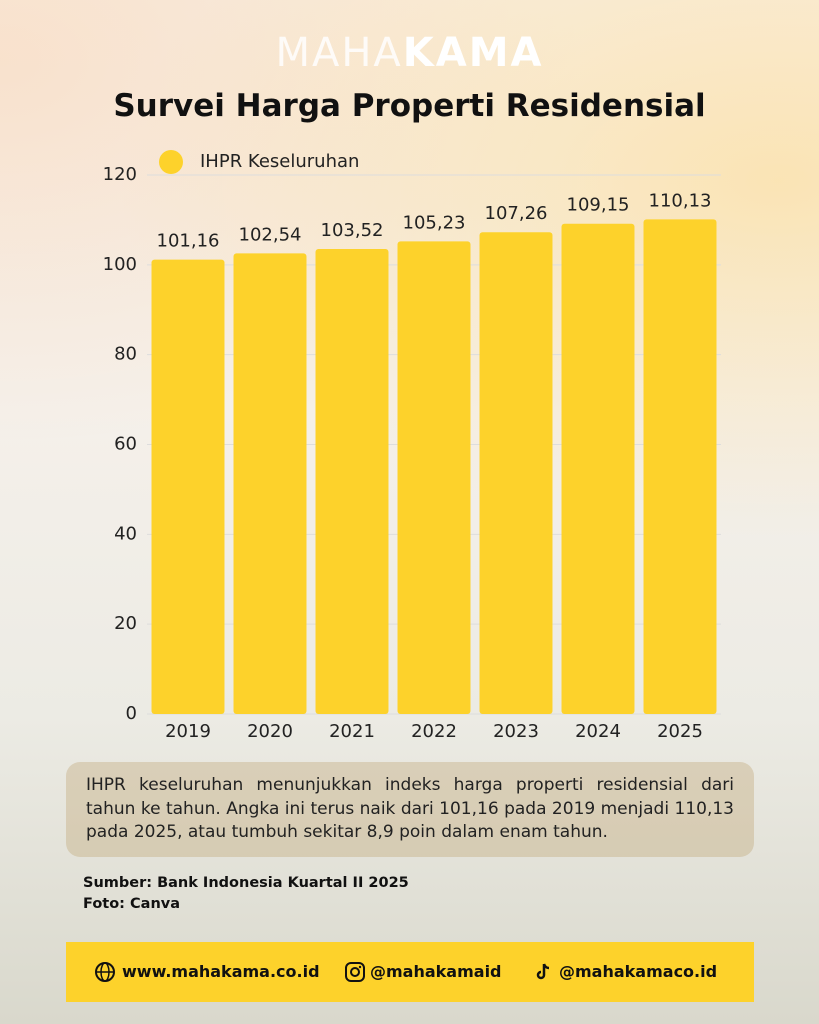 Image resolution: width=819 pixels, height=1024 pixels. I want to click on y-tick-label: 0, so click(131, 713).